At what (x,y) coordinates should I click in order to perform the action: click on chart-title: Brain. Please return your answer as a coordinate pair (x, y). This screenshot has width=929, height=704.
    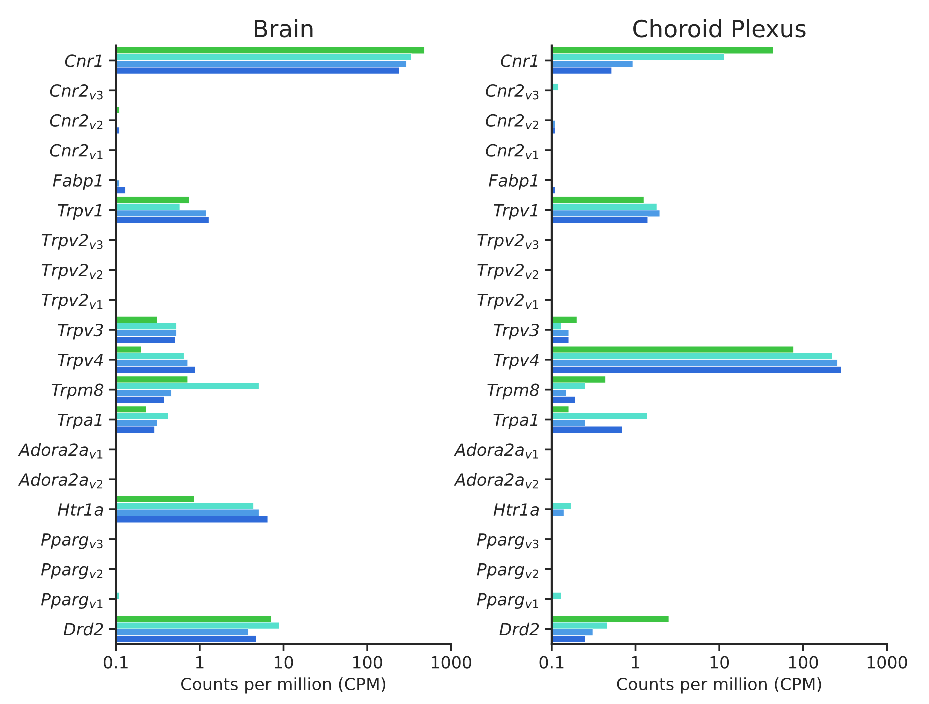
    Looking at the image, I should click on (284, 28).